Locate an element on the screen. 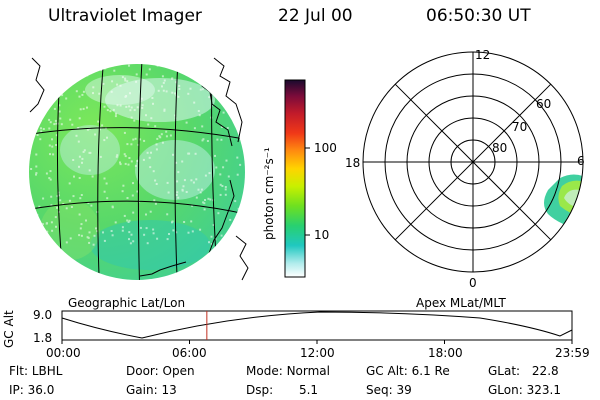  mlat-label-80: 80 is located at coordinates (500, 148).